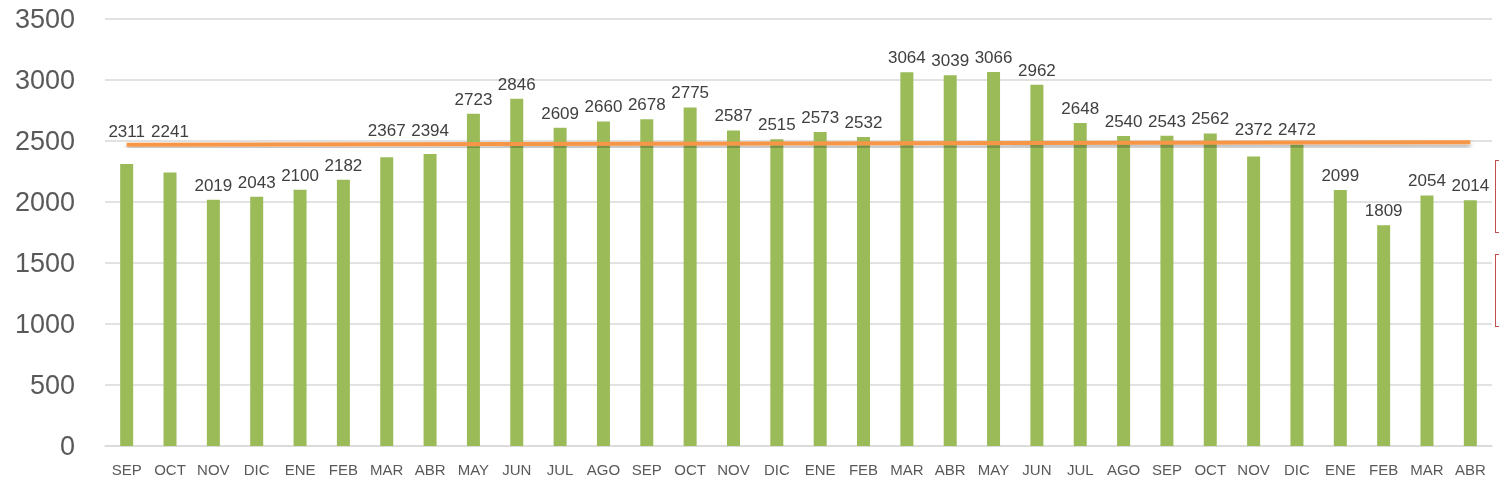 This screenshot has height=485, width=1499. I want to click on data-label: 2043, so click(256, 182).